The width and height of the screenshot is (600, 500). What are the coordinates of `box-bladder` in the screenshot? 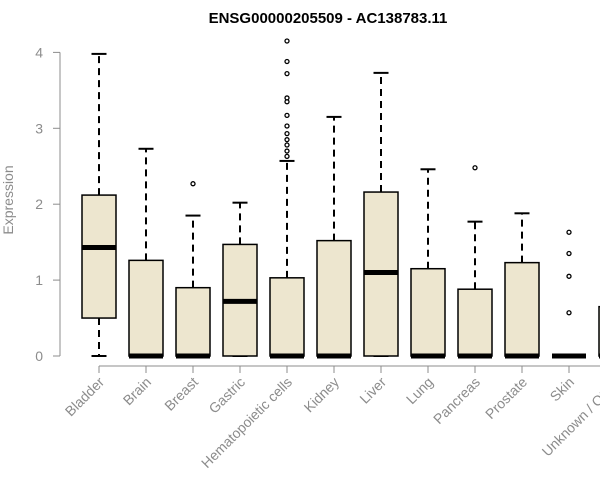 It's located at (99, 204).